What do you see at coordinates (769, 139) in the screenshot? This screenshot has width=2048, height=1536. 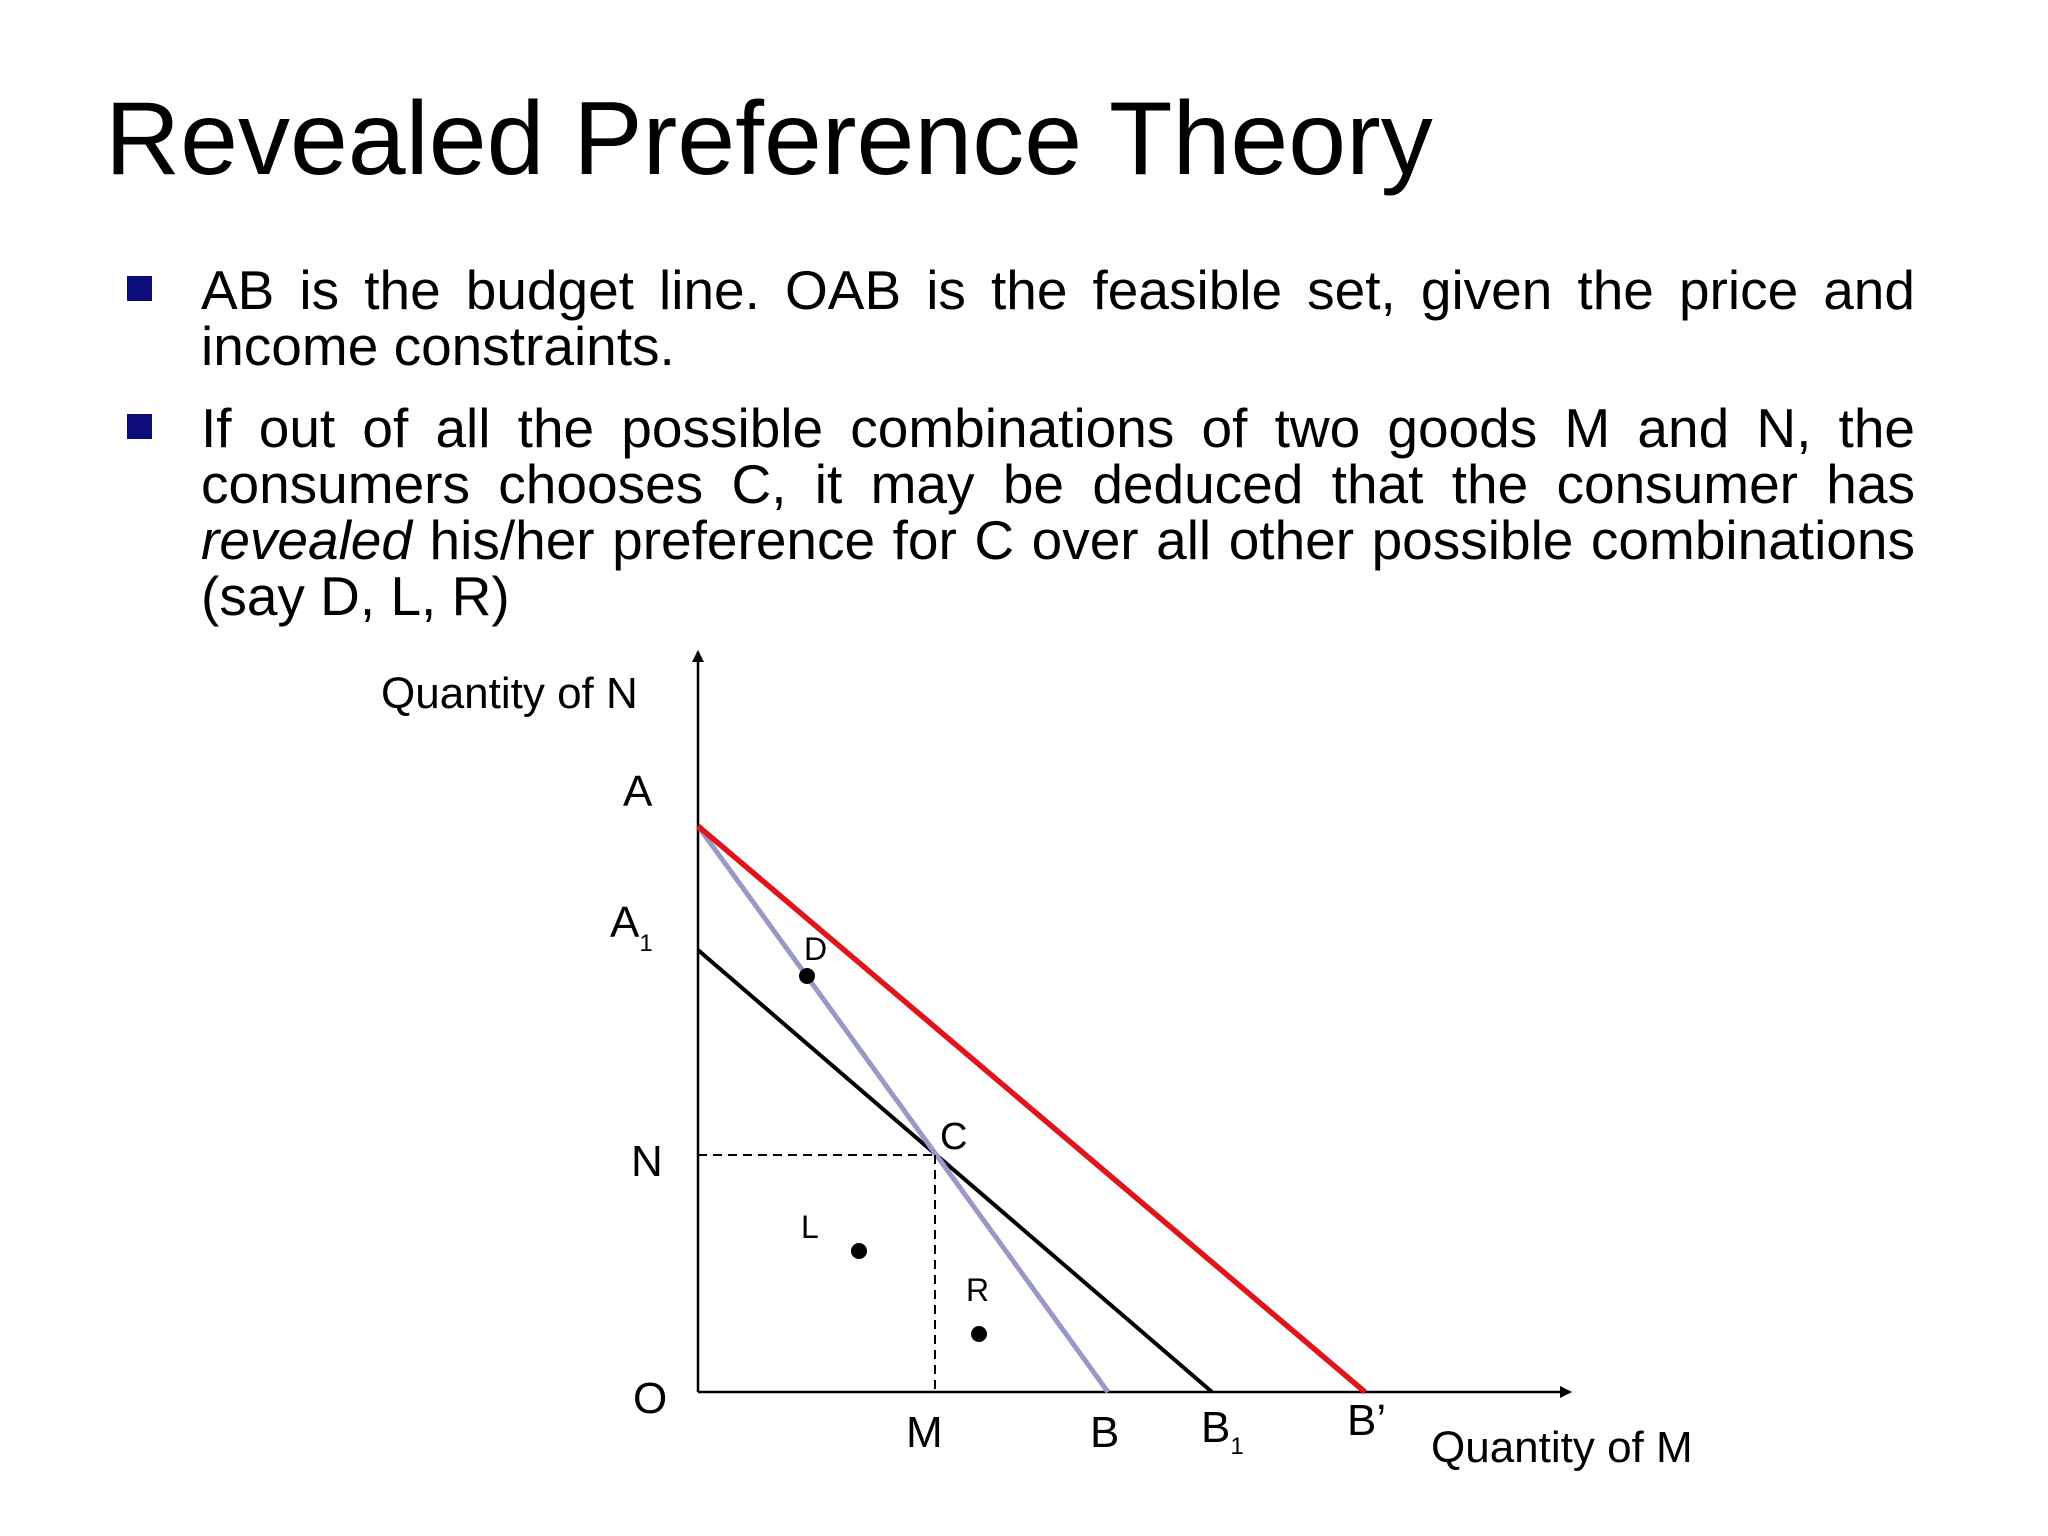 I see `slide-title: Revealed Preference Theory` at bounding box center [769, 139].